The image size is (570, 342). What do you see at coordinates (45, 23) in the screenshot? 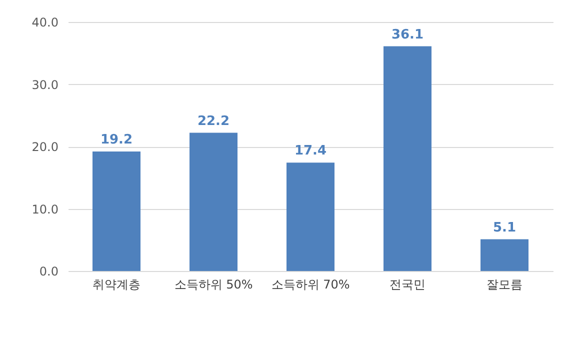
I see `y-tick-label: 40.0` at bounding box center [45, 23].